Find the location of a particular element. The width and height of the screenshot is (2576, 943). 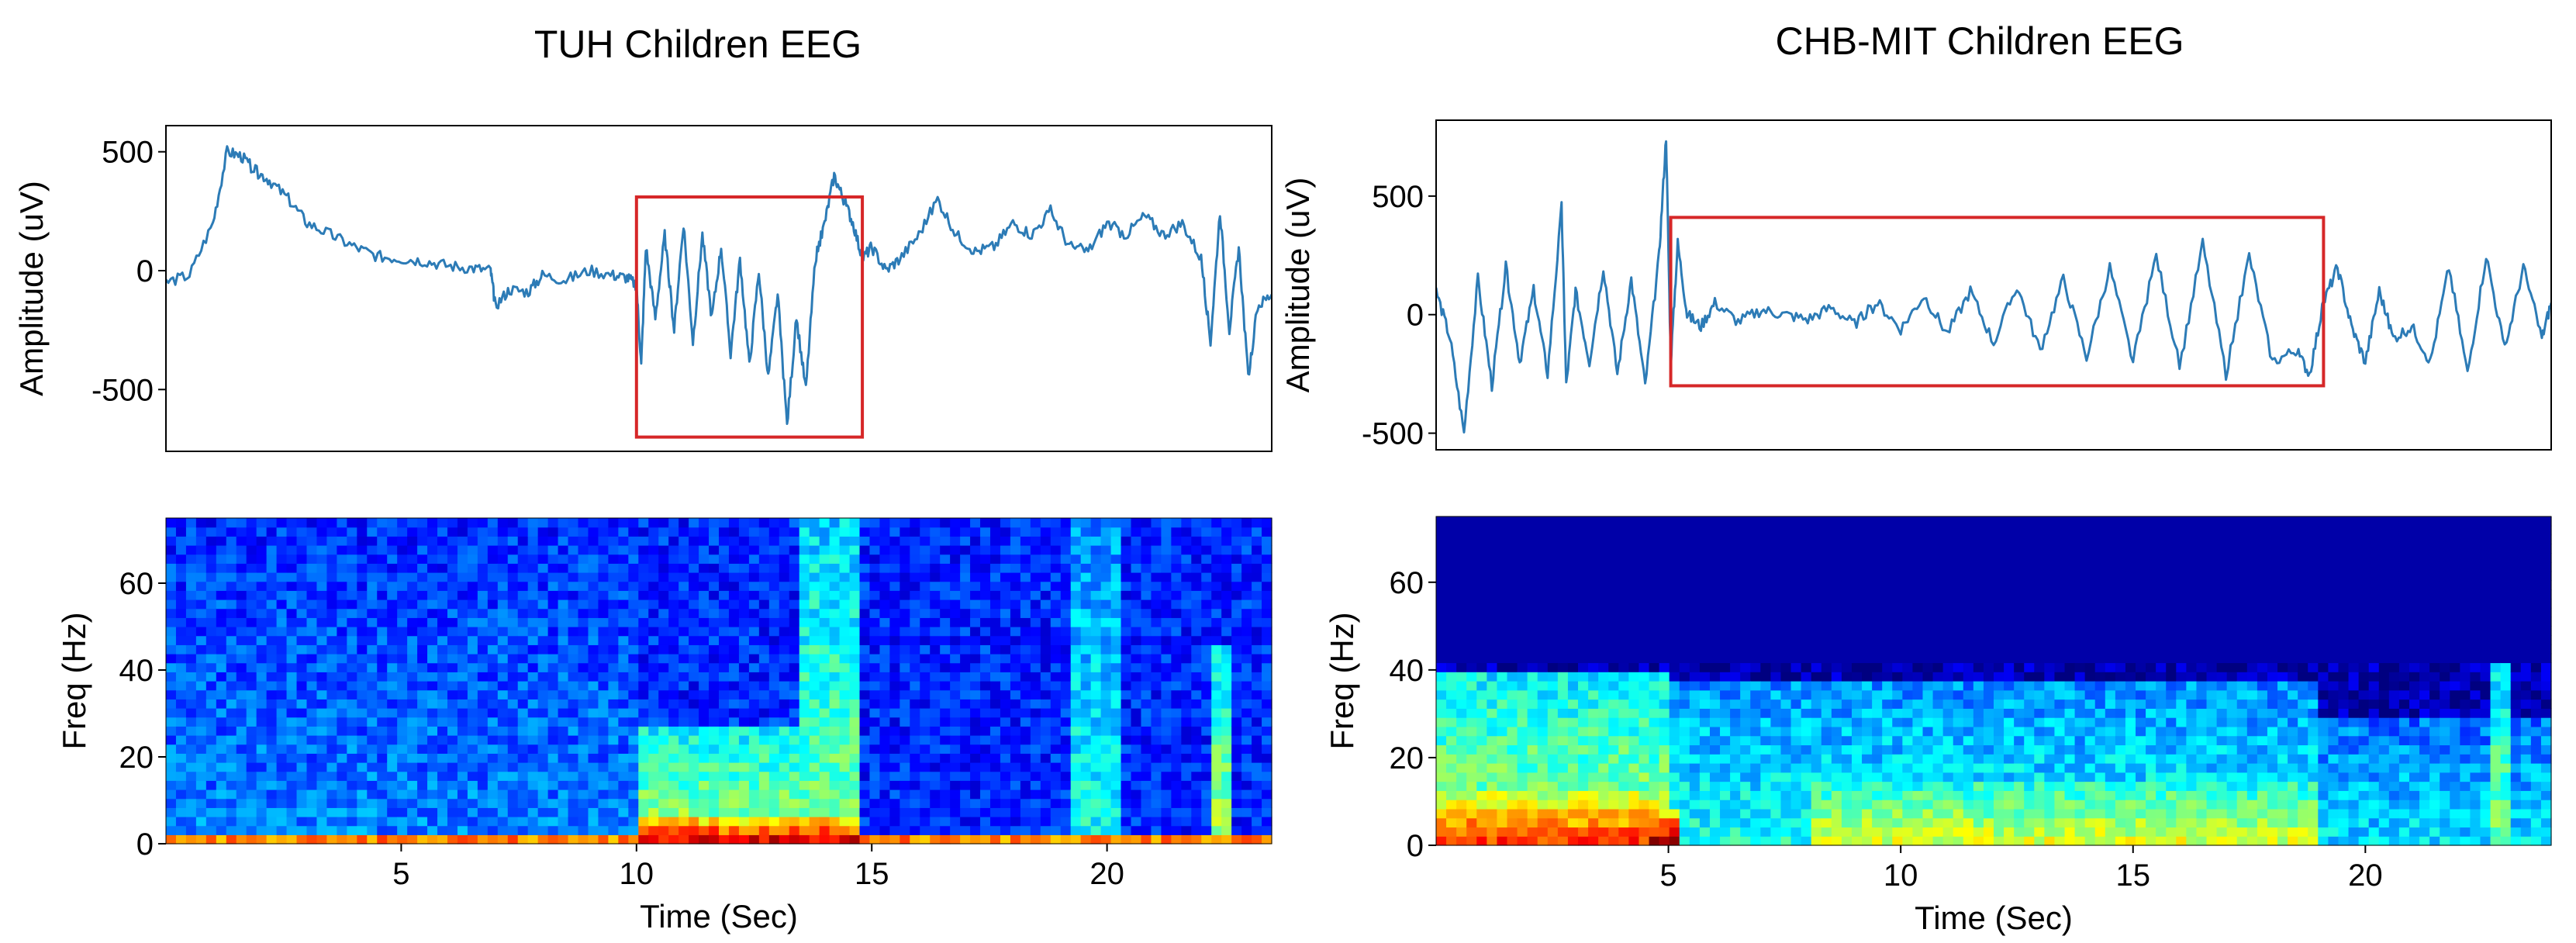

tuh-spec-heatmap is located at coordinates (719, 681).